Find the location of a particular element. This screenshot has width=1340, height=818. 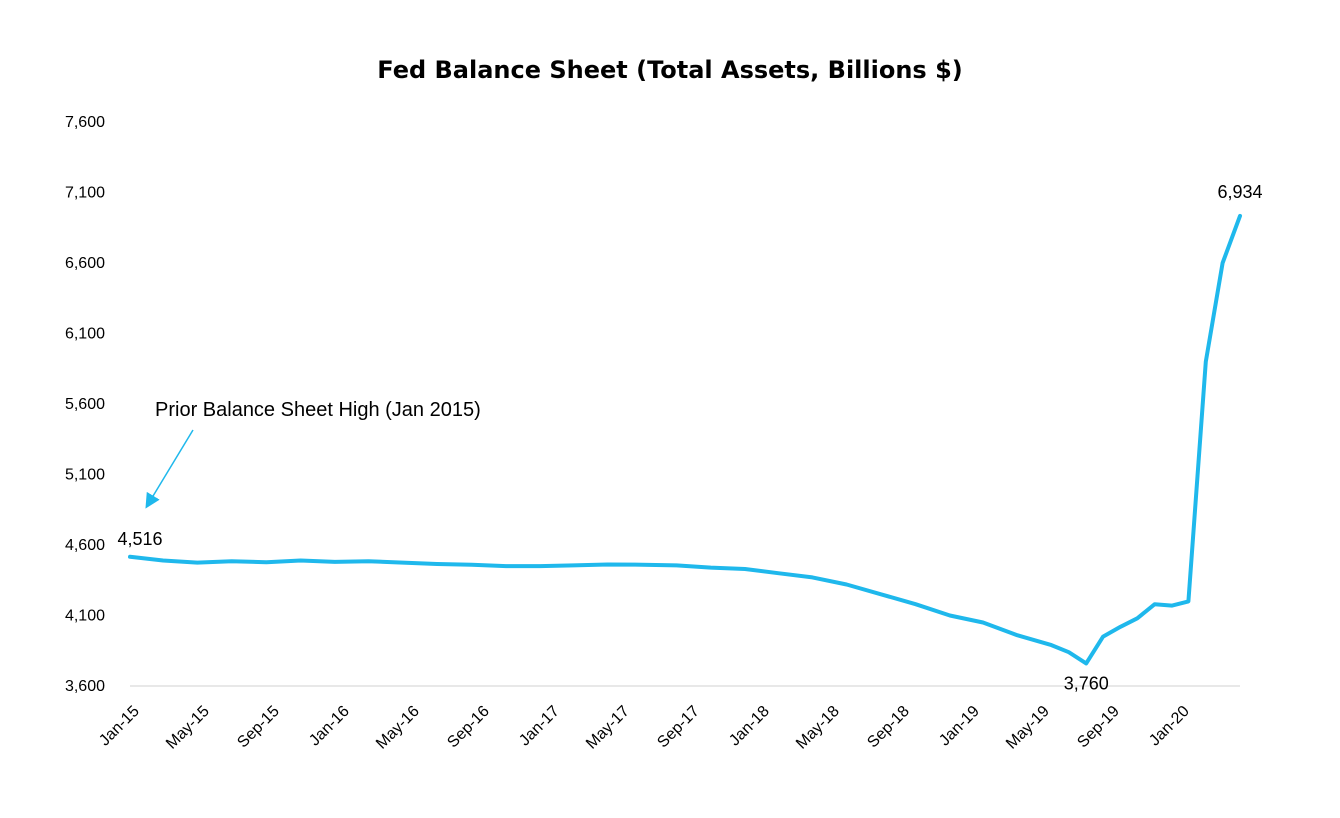

y-tick-label: 7,100 is located at coordinates (85, 193).